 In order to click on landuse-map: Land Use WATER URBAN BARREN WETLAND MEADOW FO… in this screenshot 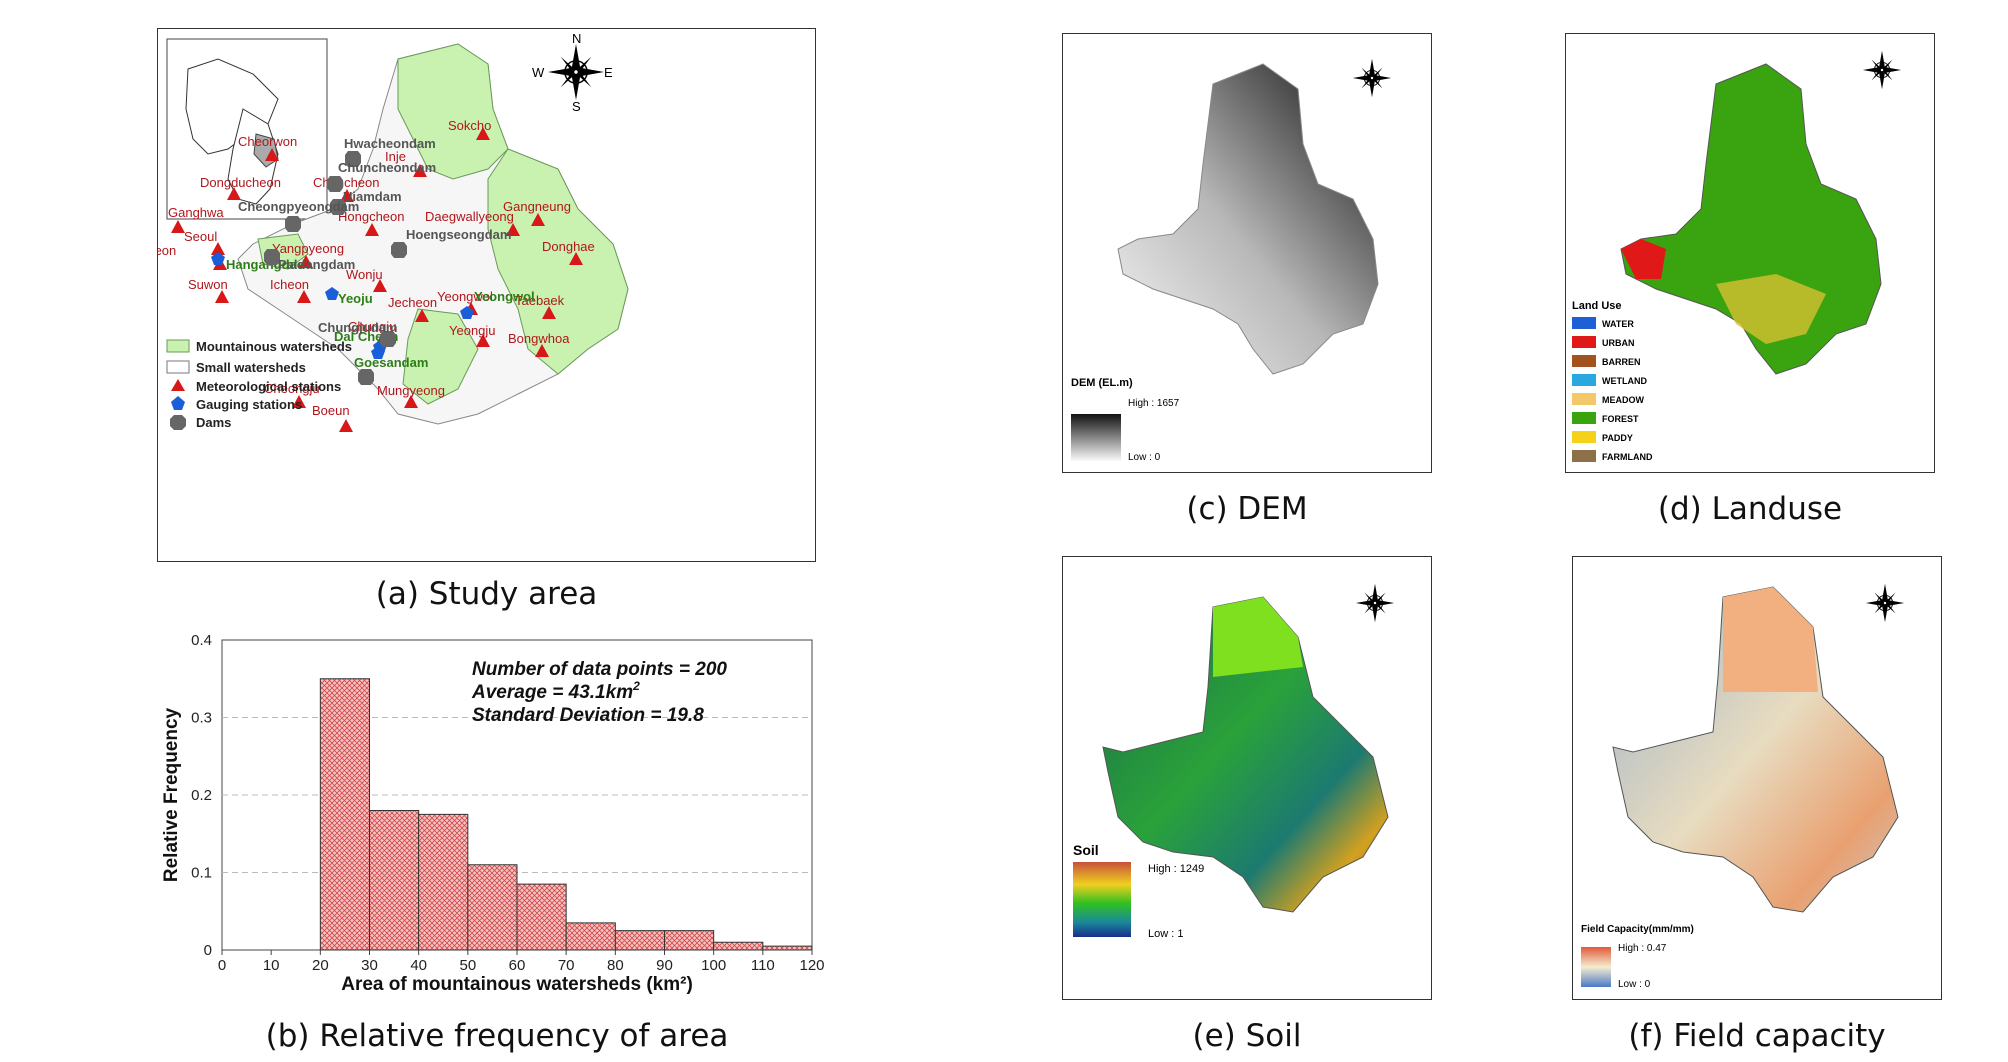, I will do `click(1750, 253)`.